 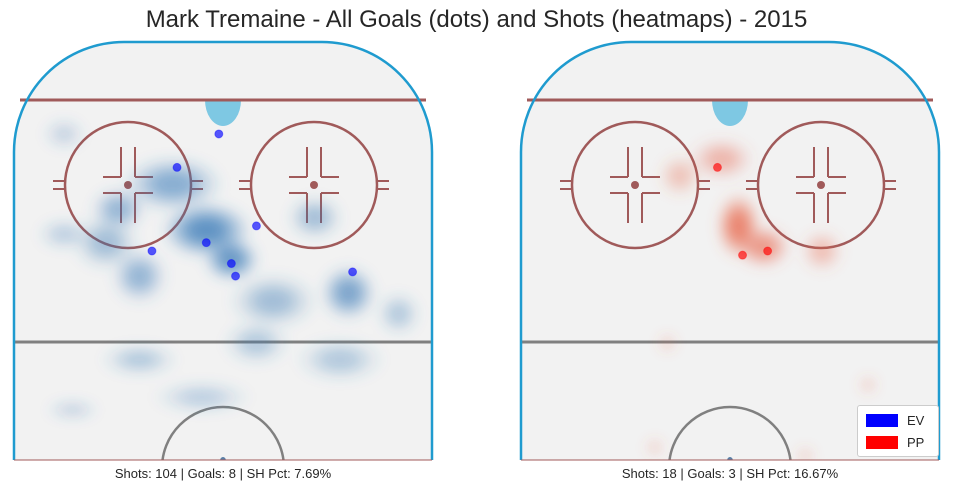 What do you see at coordinates (223, 473) in the screenshot?
I see `ev-caption: Shots: 104 | Goals: 8 | SH Pct: 7.69%` at bounding box center [223, 473].